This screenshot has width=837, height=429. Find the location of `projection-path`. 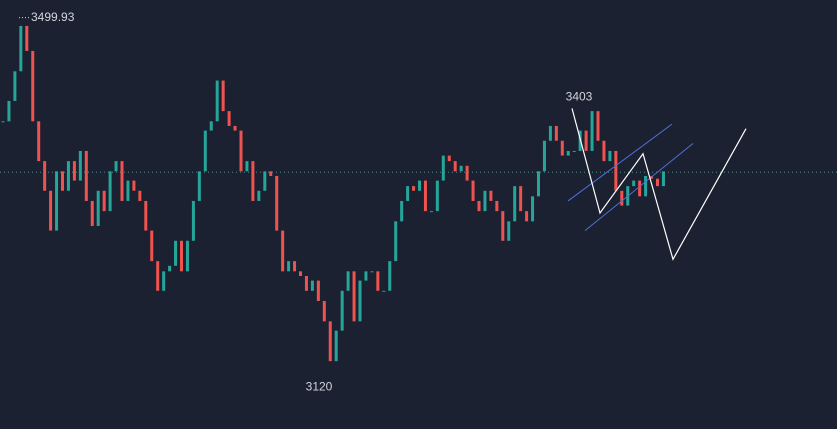

projection-path is located at coordinates (659, 184).